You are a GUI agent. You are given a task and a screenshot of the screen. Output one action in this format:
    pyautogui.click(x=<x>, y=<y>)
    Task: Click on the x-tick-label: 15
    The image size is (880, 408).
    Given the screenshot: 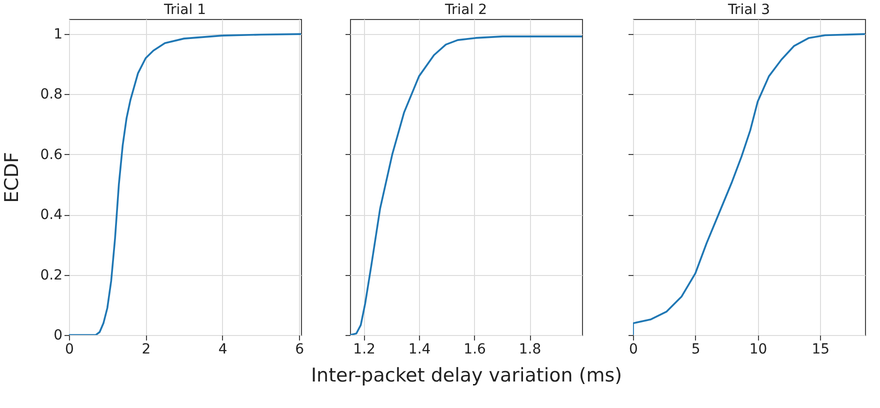 What is the action you would take?
    pyautogui.click(x=821, y=350)
    